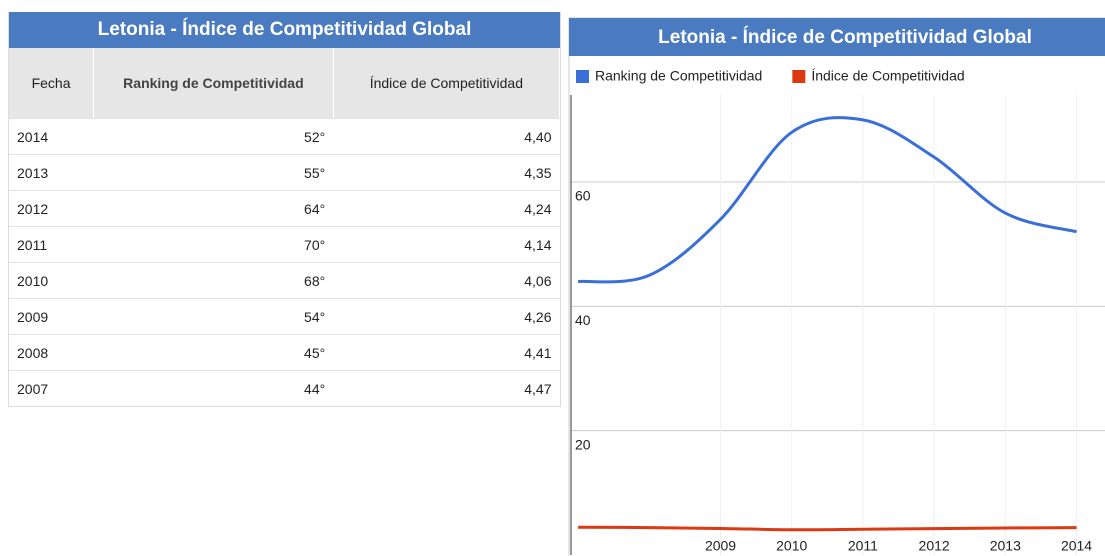 The image size is (1105, 556). What do you see at coordinates (51, 172) in the screenshot?
I see `table-cell: 2013` at bounding box center [51, 172].